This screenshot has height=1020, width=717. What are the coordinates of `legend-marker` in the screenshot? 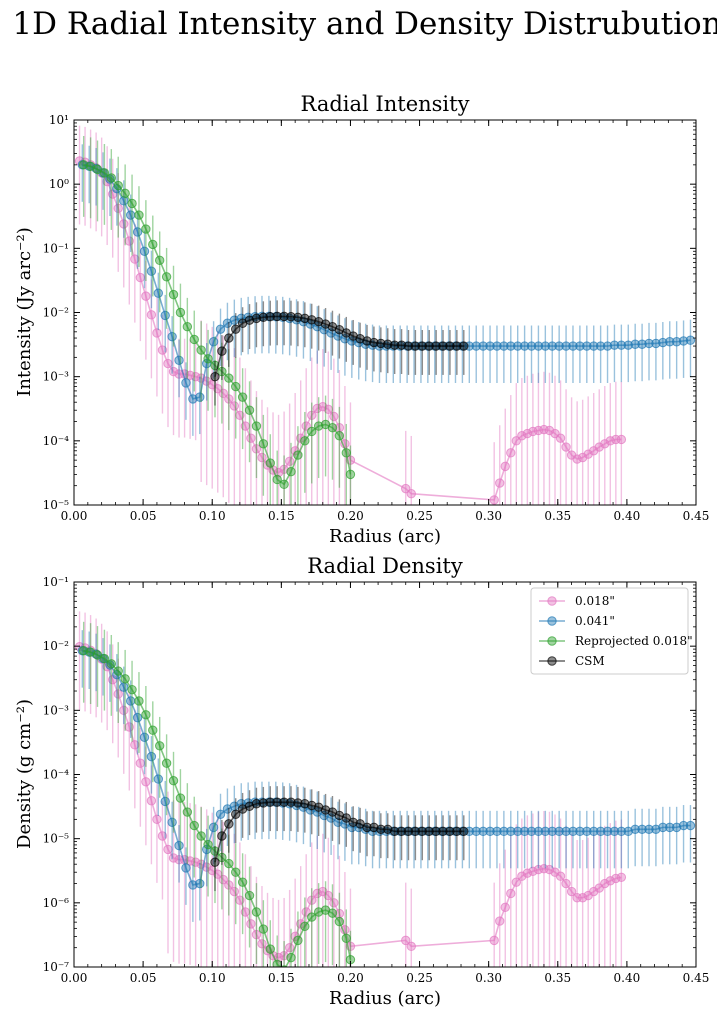 It's located at (552, 641).